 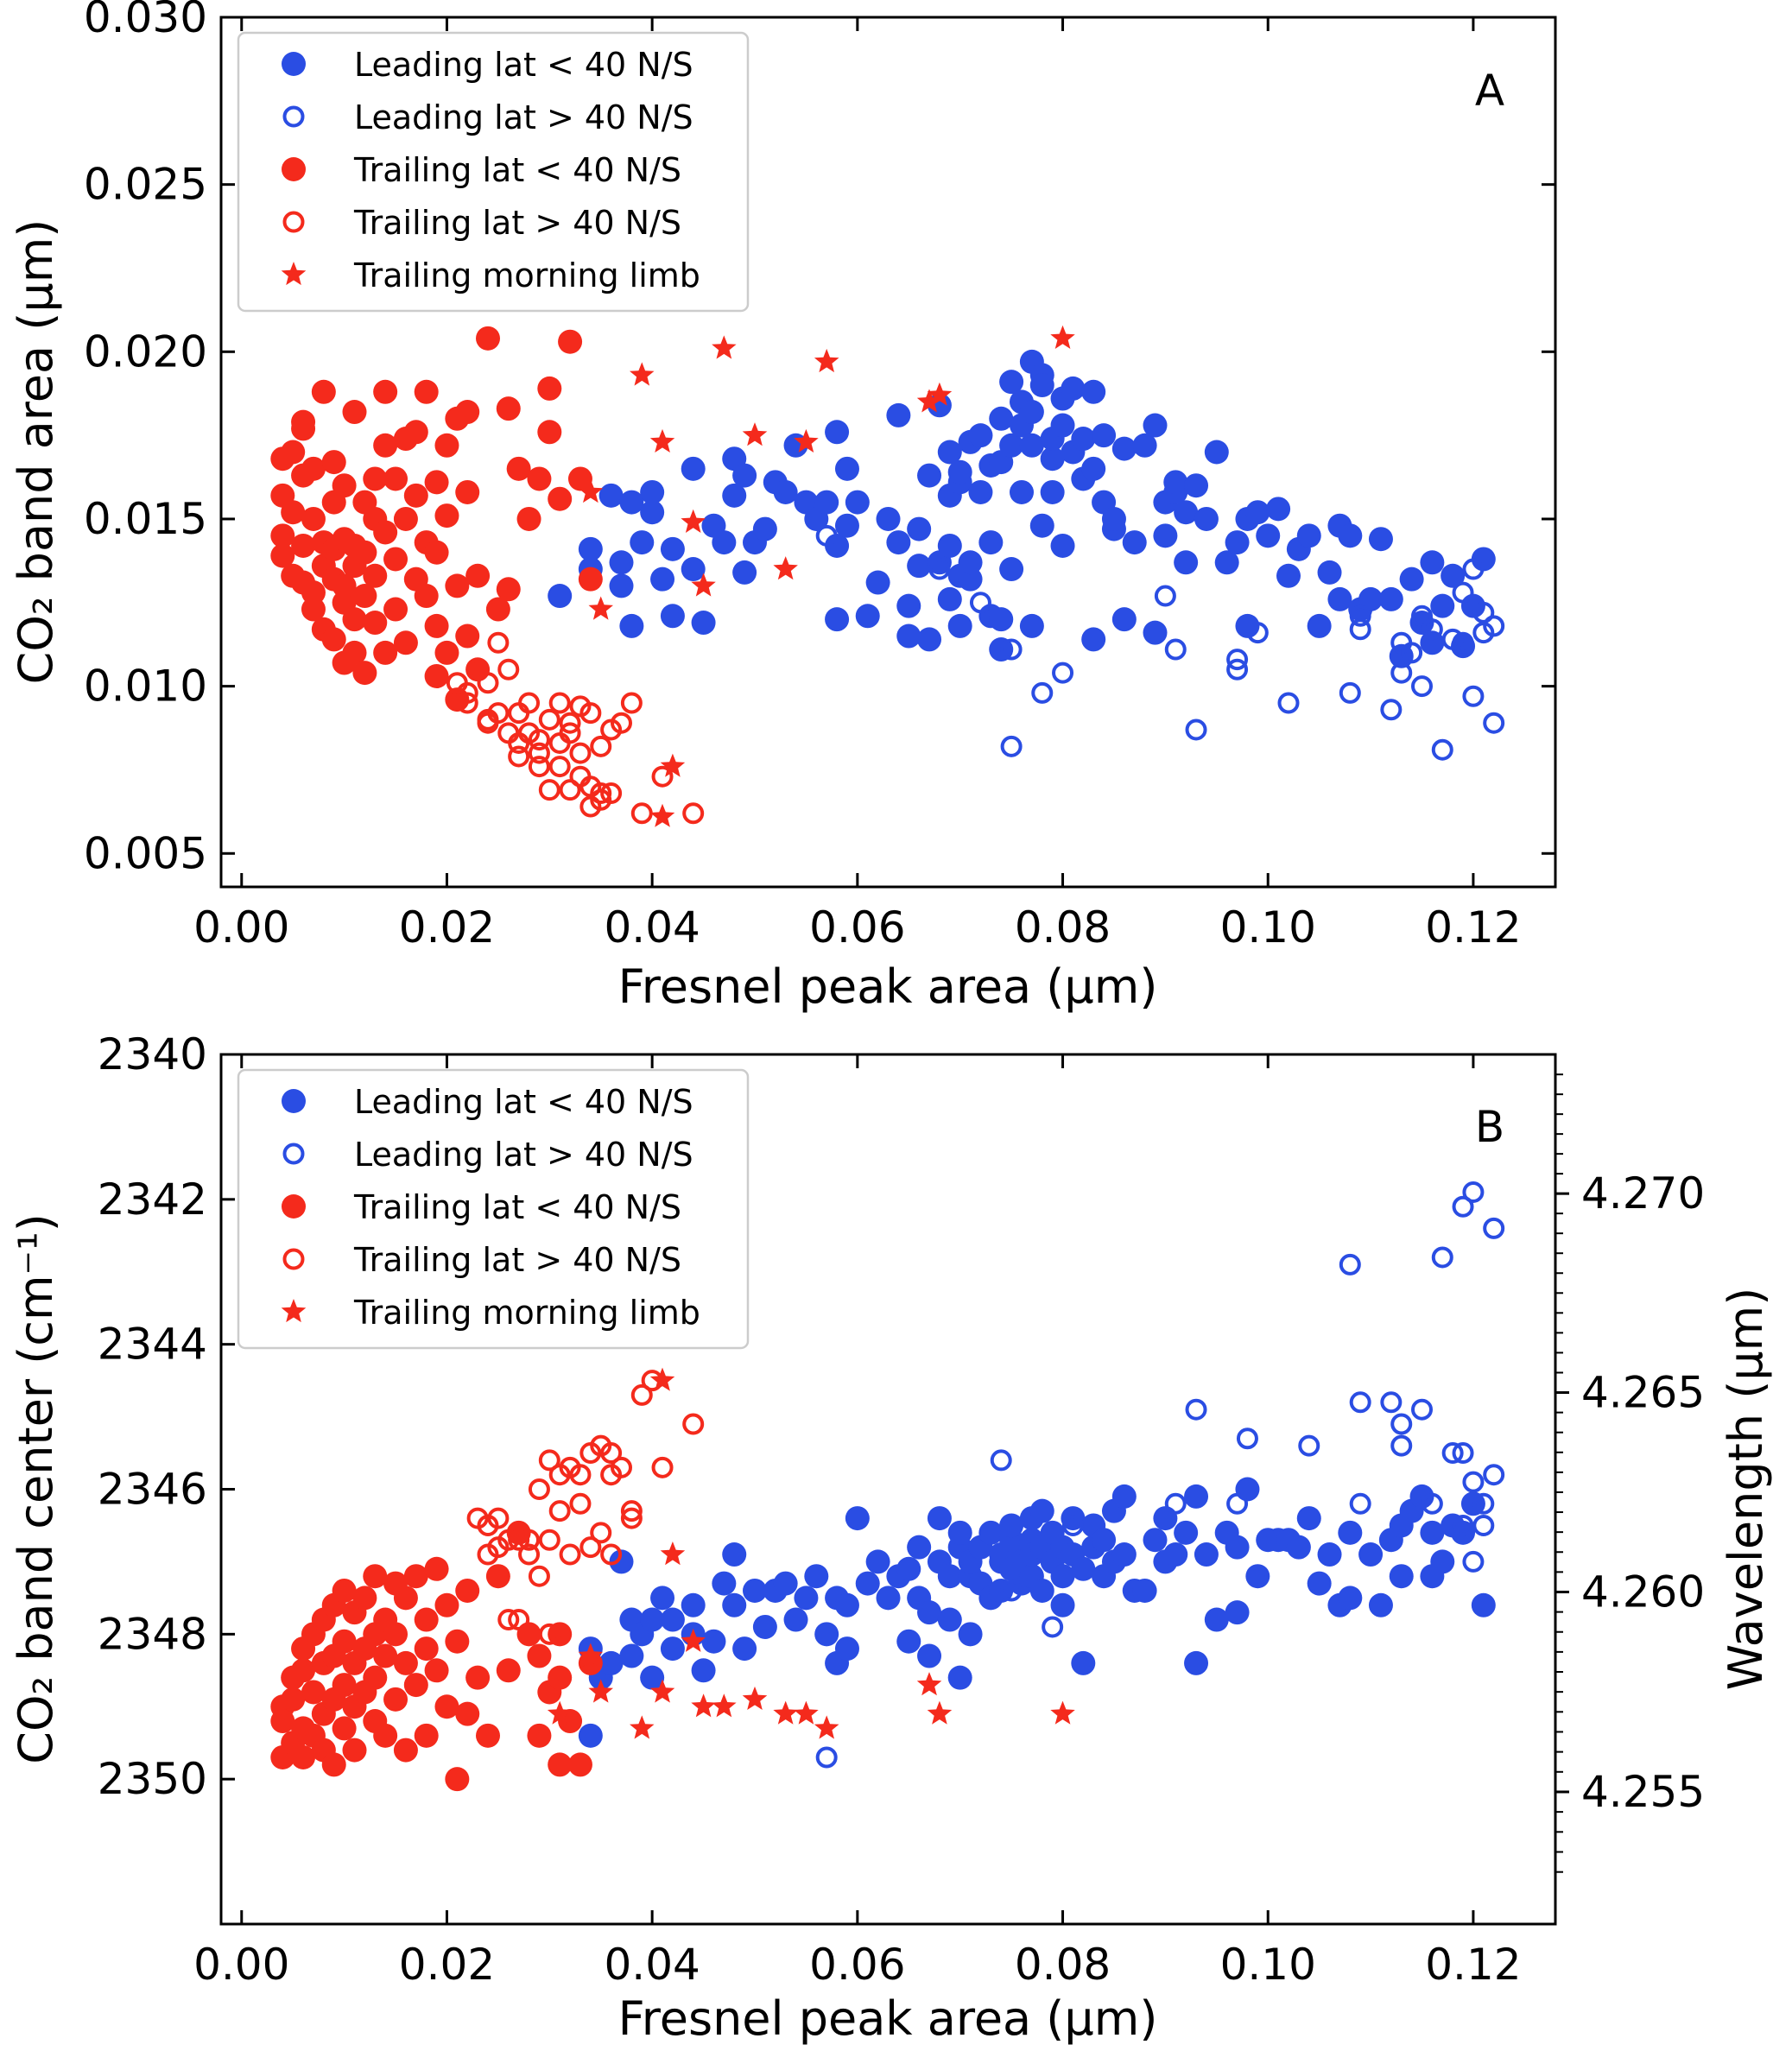 What do you see at coordinates (1643, 1592) in the screenshot?
I see `y2-tick-label: 4.260` at bounding box center [1643, 1592].